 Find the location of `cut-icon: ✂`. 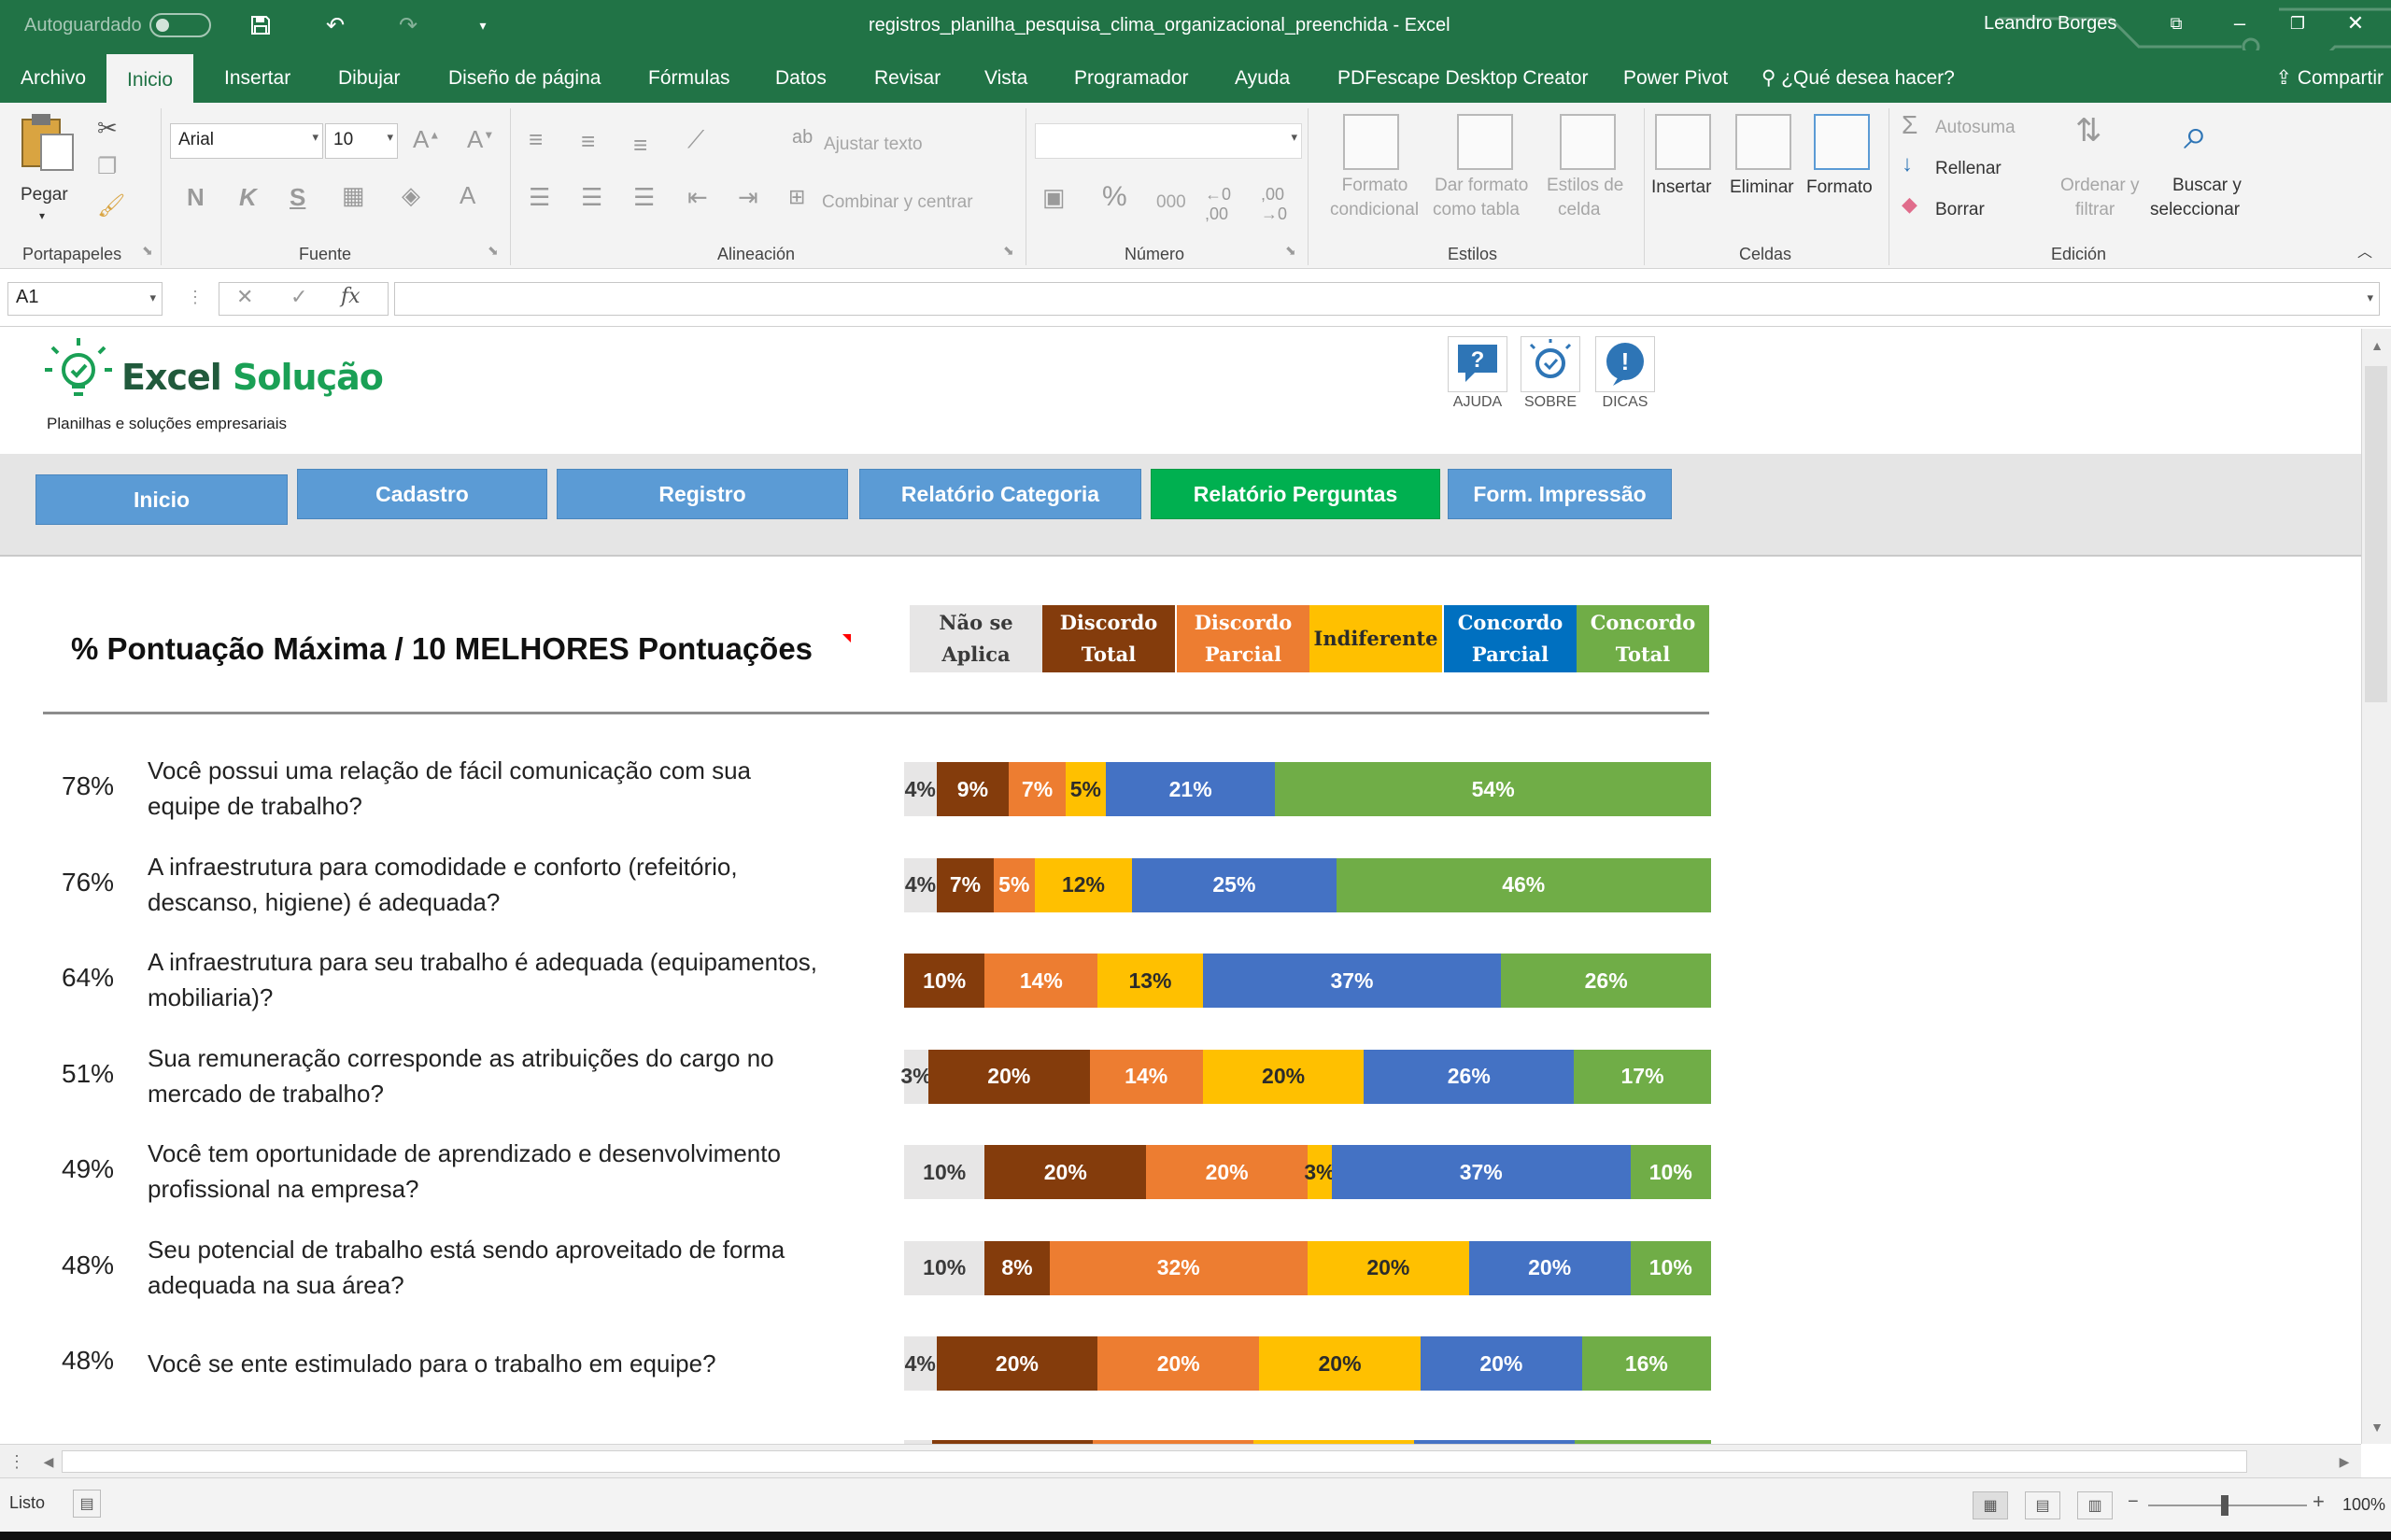

cut-icon: ✂ is located at coordinates (108, 128).